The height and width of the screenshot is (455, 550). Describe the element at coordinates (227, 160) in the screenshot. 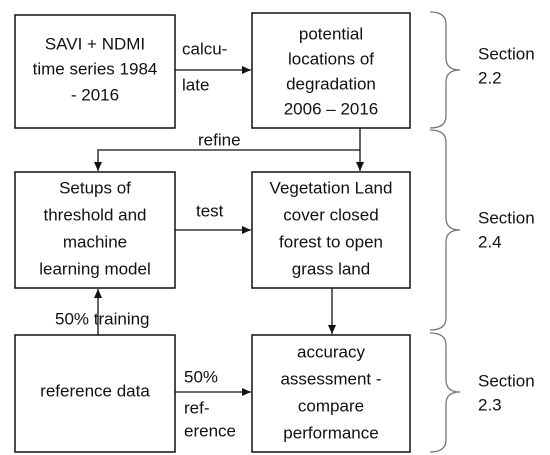

I see `arrow` at that location.